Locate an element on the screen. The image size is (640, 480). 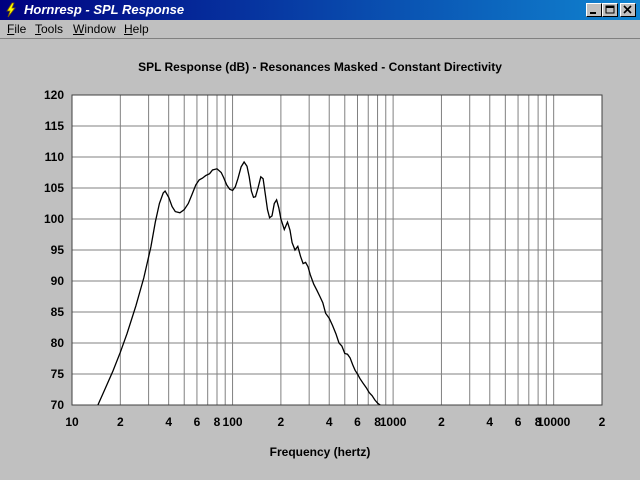
y-tick-label: 95 is located at coordinates (58, 250).